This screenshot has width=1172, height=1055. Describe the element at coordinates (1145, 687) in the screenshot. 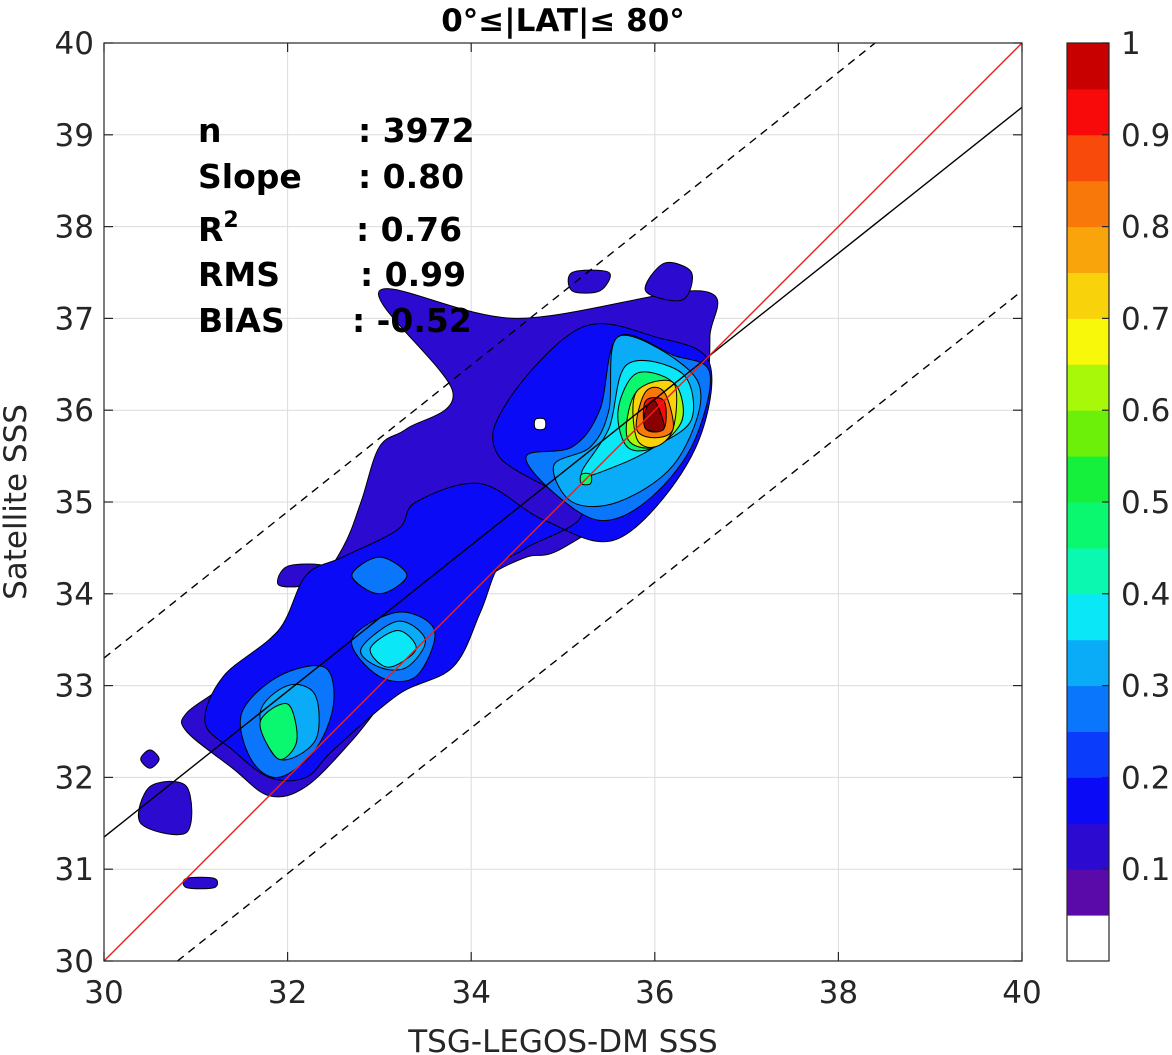

I see `colorbar-tick-label: 0.3` at that location.